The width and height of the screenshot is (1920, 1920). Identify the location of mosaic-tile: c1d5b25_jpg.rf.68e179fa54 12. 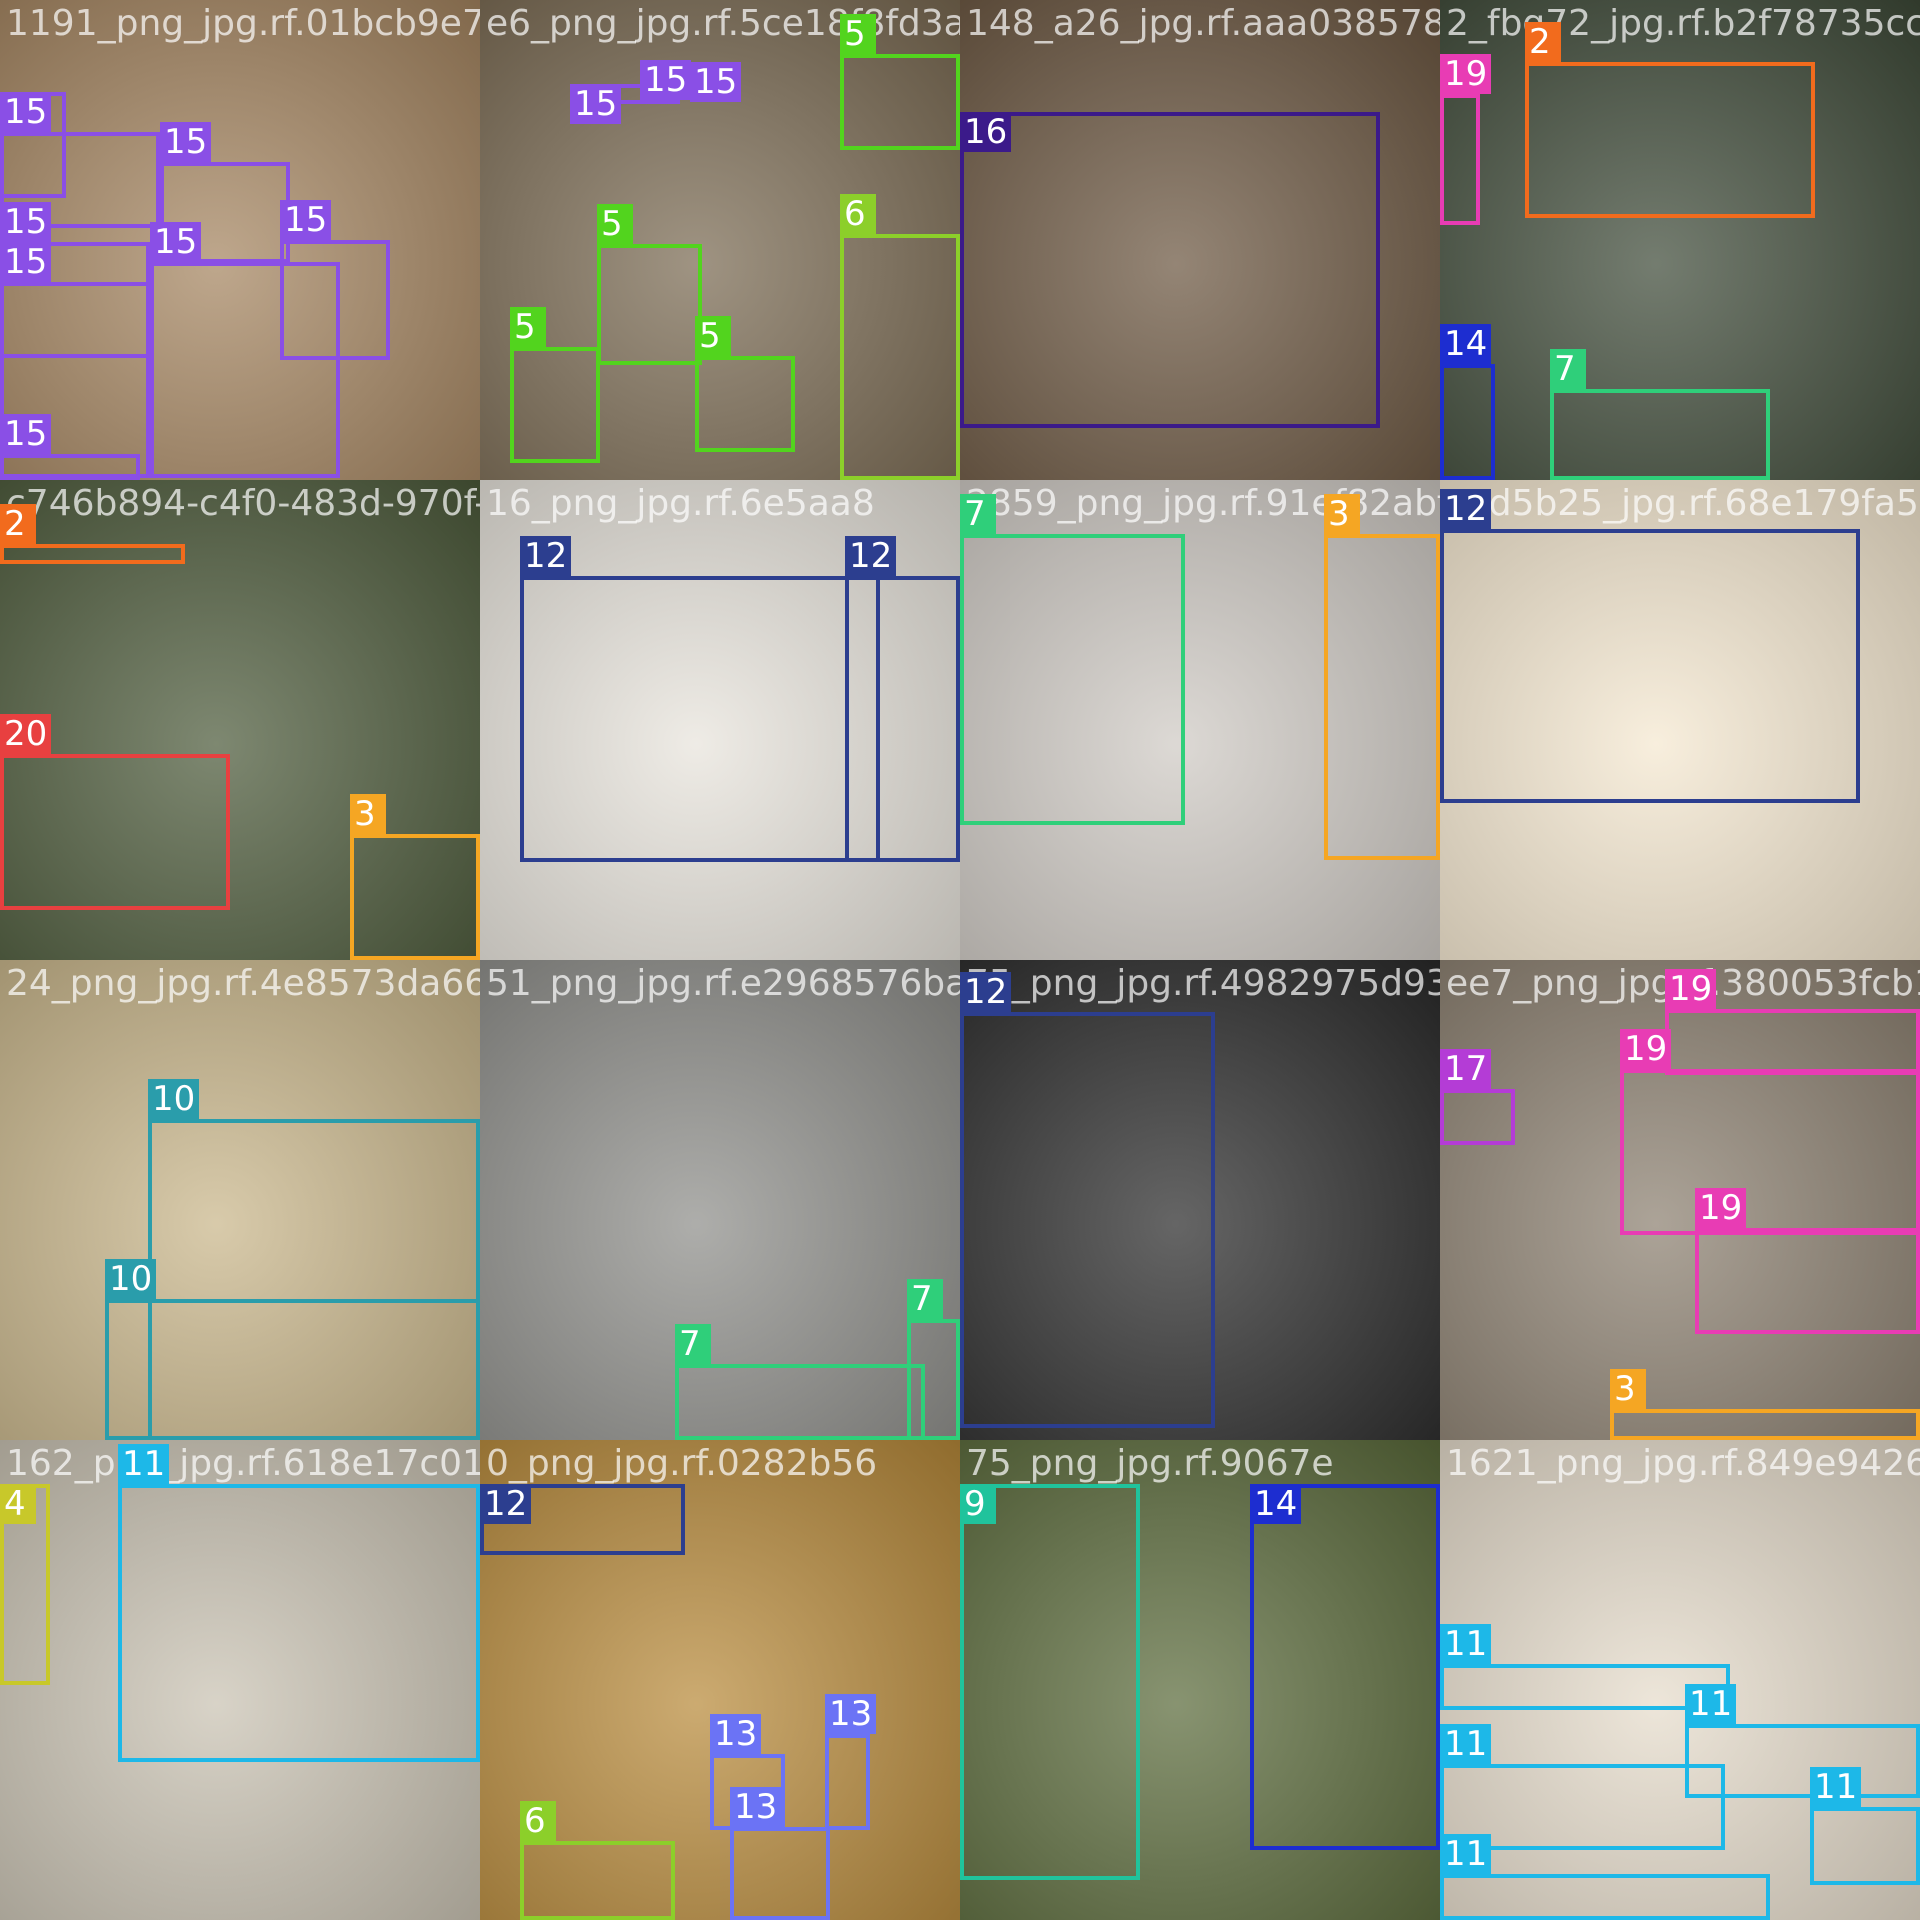
(1680, 720).